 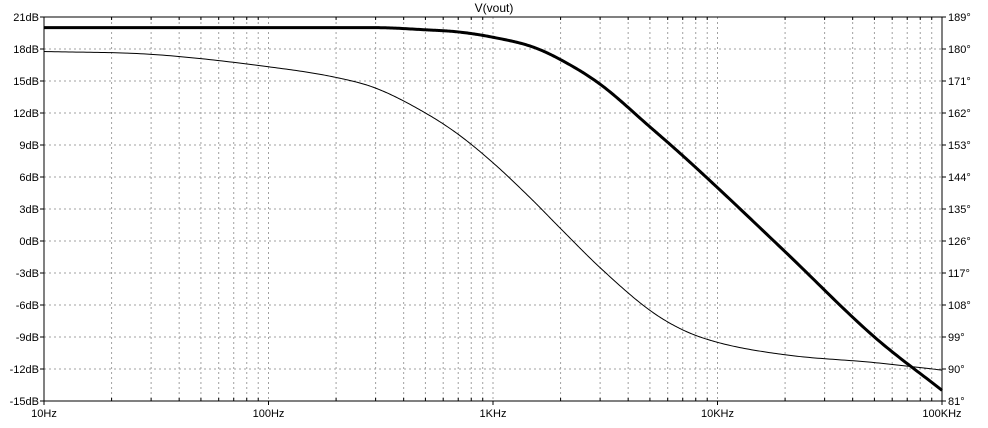 I want to click on left-axis-tick-label: 9dB, so click(x=29, y=146).